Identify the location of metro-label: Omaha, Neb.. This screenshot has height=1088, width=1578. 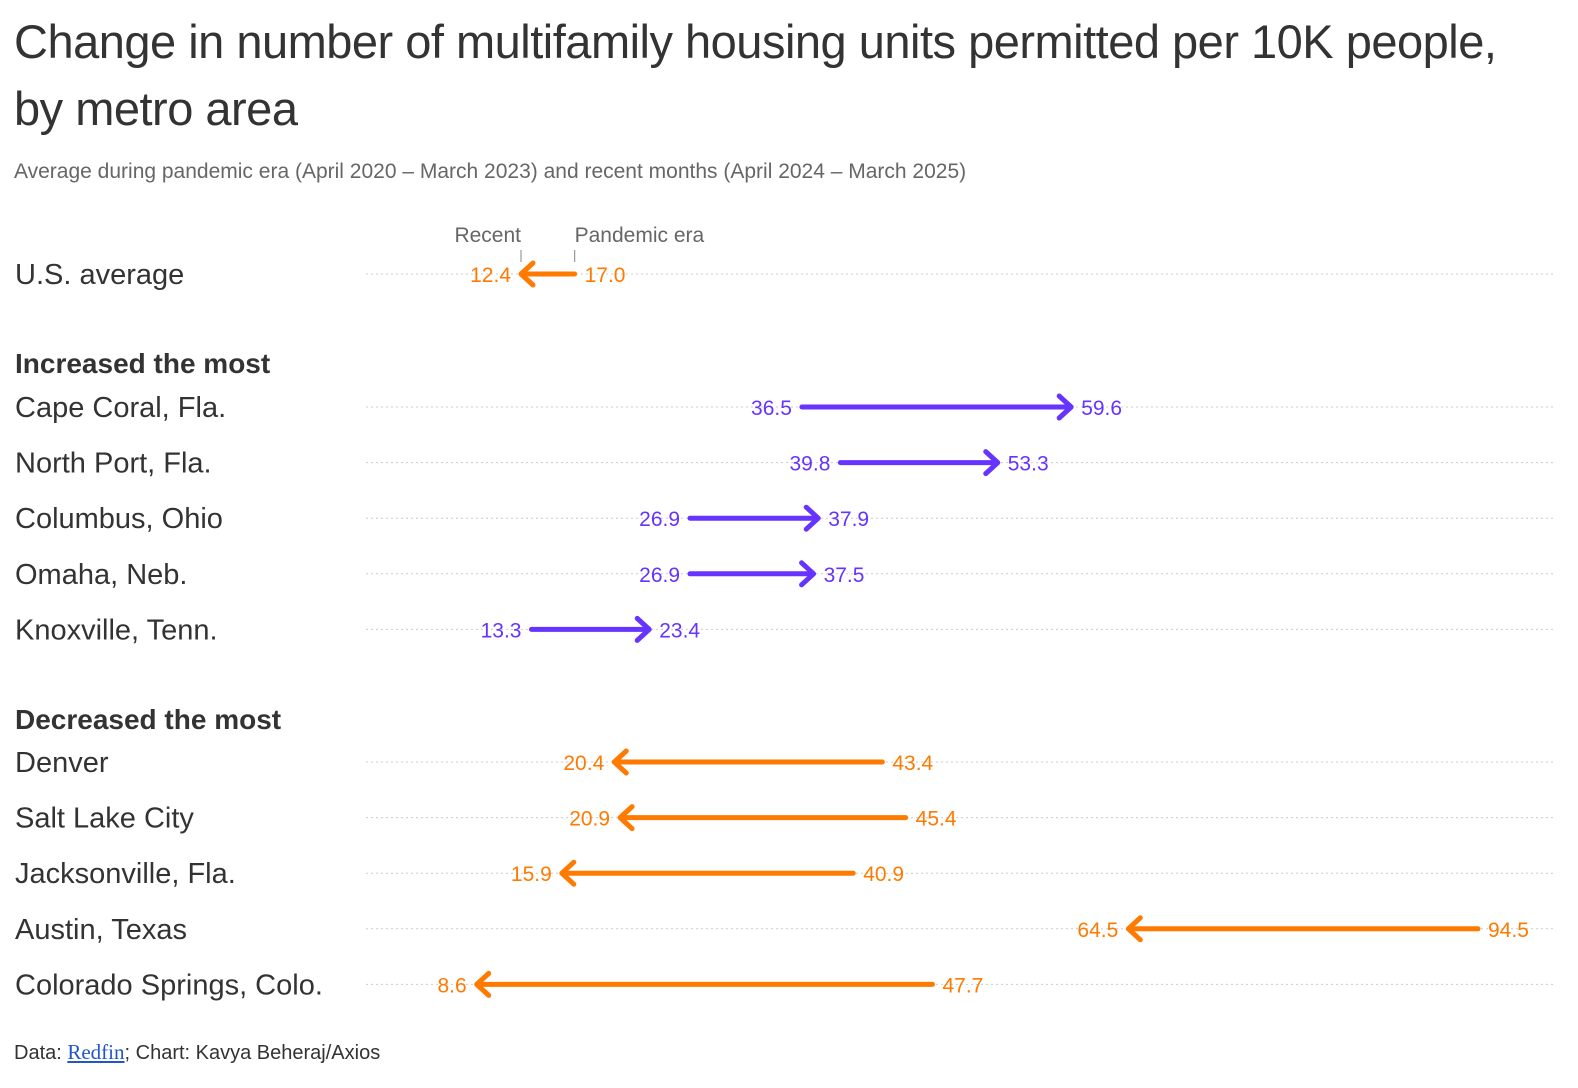
(101, 575).